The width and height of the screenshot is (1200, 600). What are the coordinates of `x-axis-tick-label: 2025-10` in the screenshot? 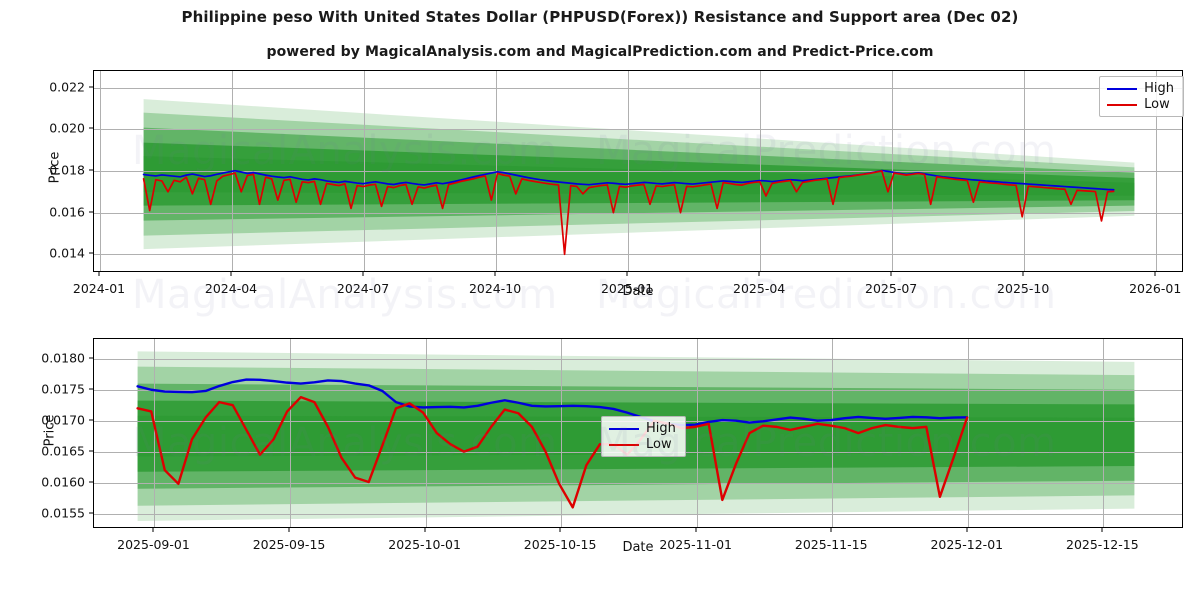 It's located at (1023, 288).